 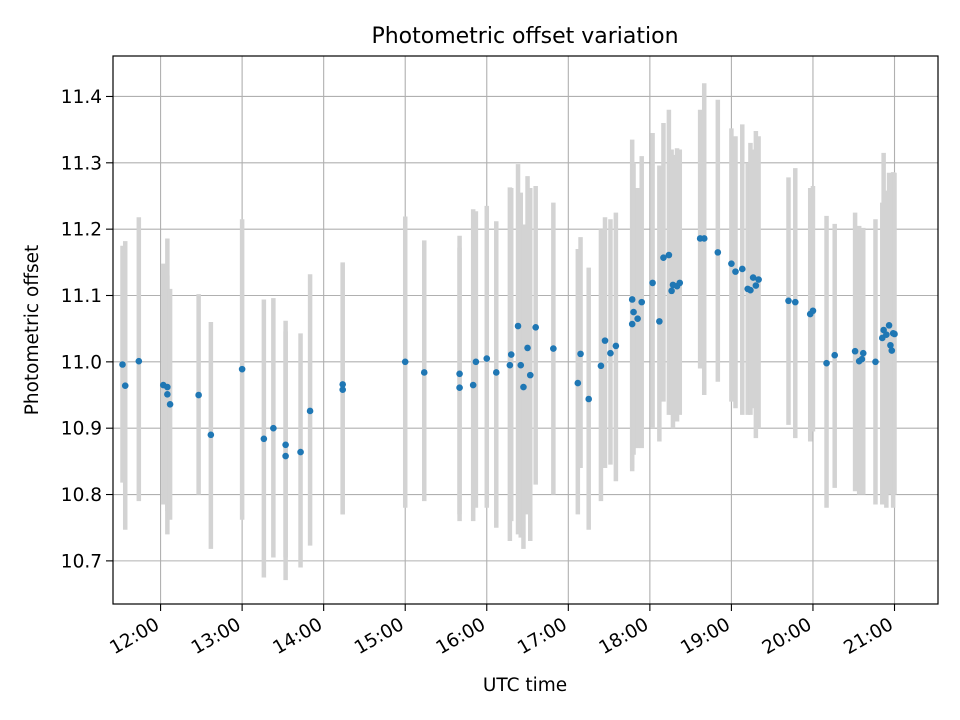 I want to click on y-tick-label: 11.1, so click(x=81, y=296).